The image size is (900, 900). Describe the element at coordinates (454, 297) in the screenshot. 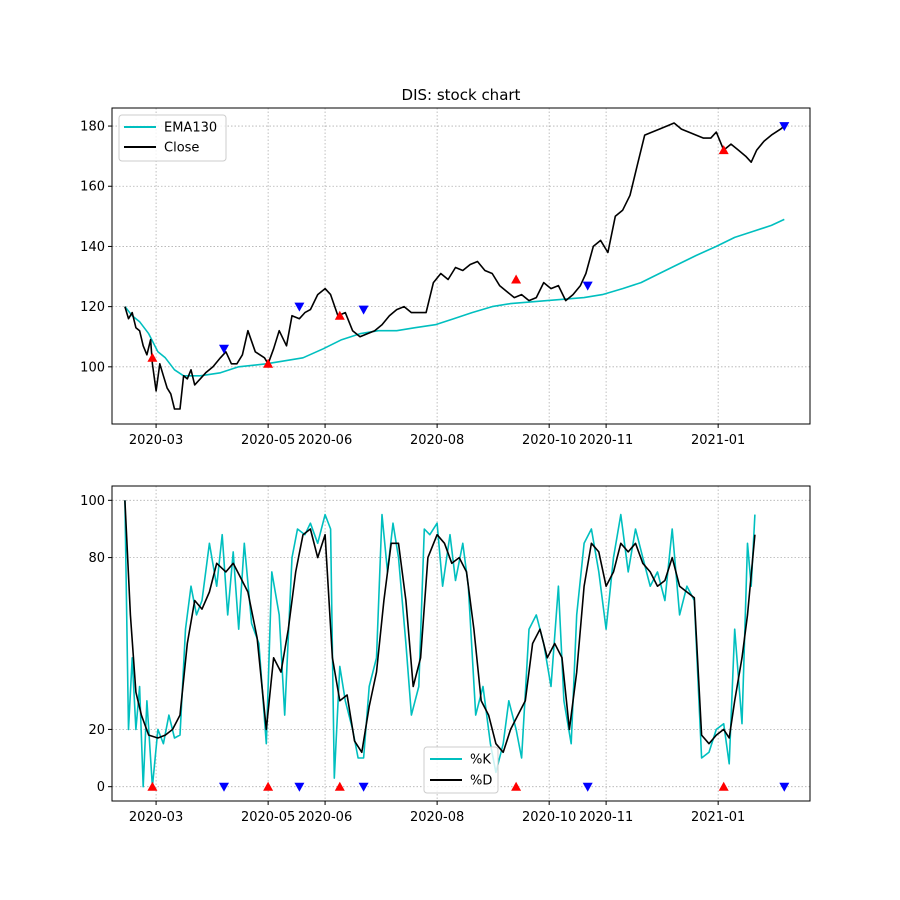

I see `series-line-ema130` at that location.